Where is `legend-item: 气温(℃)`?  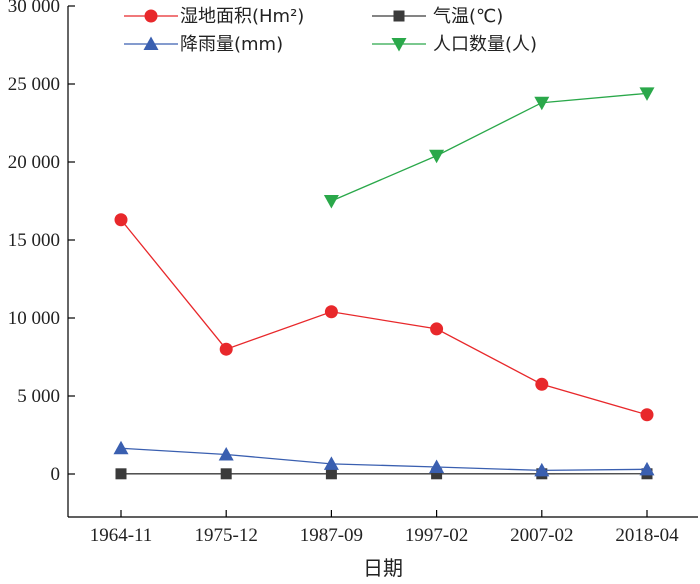 legend-item: 气温(℃) is located at coordinates (437, 16).